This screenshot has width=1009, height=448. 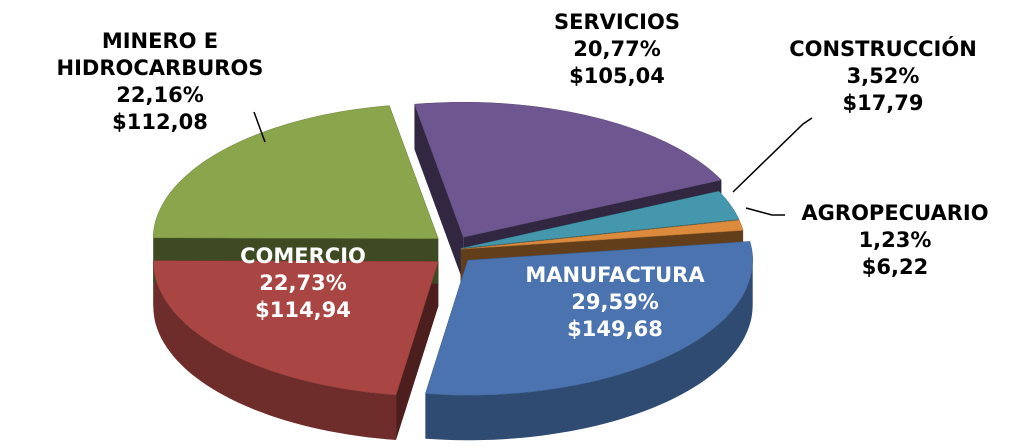 I want to click on amount-label: $112,08, so click(x=160, y=122).